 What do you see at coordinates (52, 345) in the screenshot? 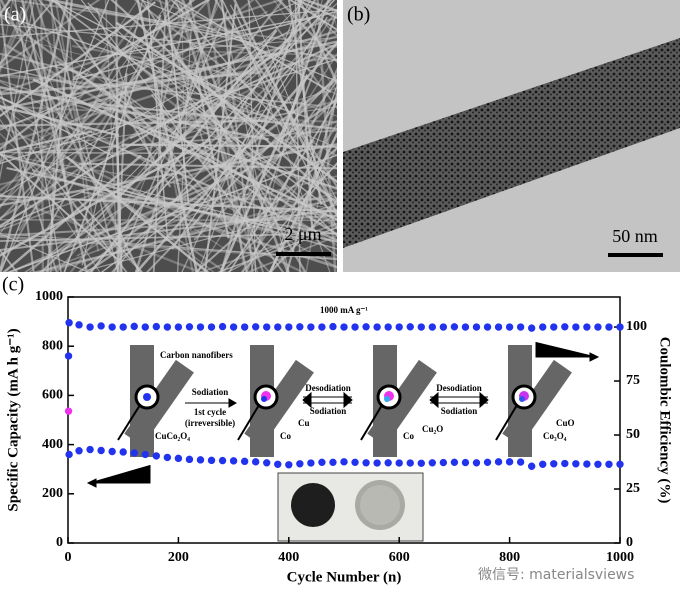
I see `y-tick-label: 800` at bounding box center [52, 345].